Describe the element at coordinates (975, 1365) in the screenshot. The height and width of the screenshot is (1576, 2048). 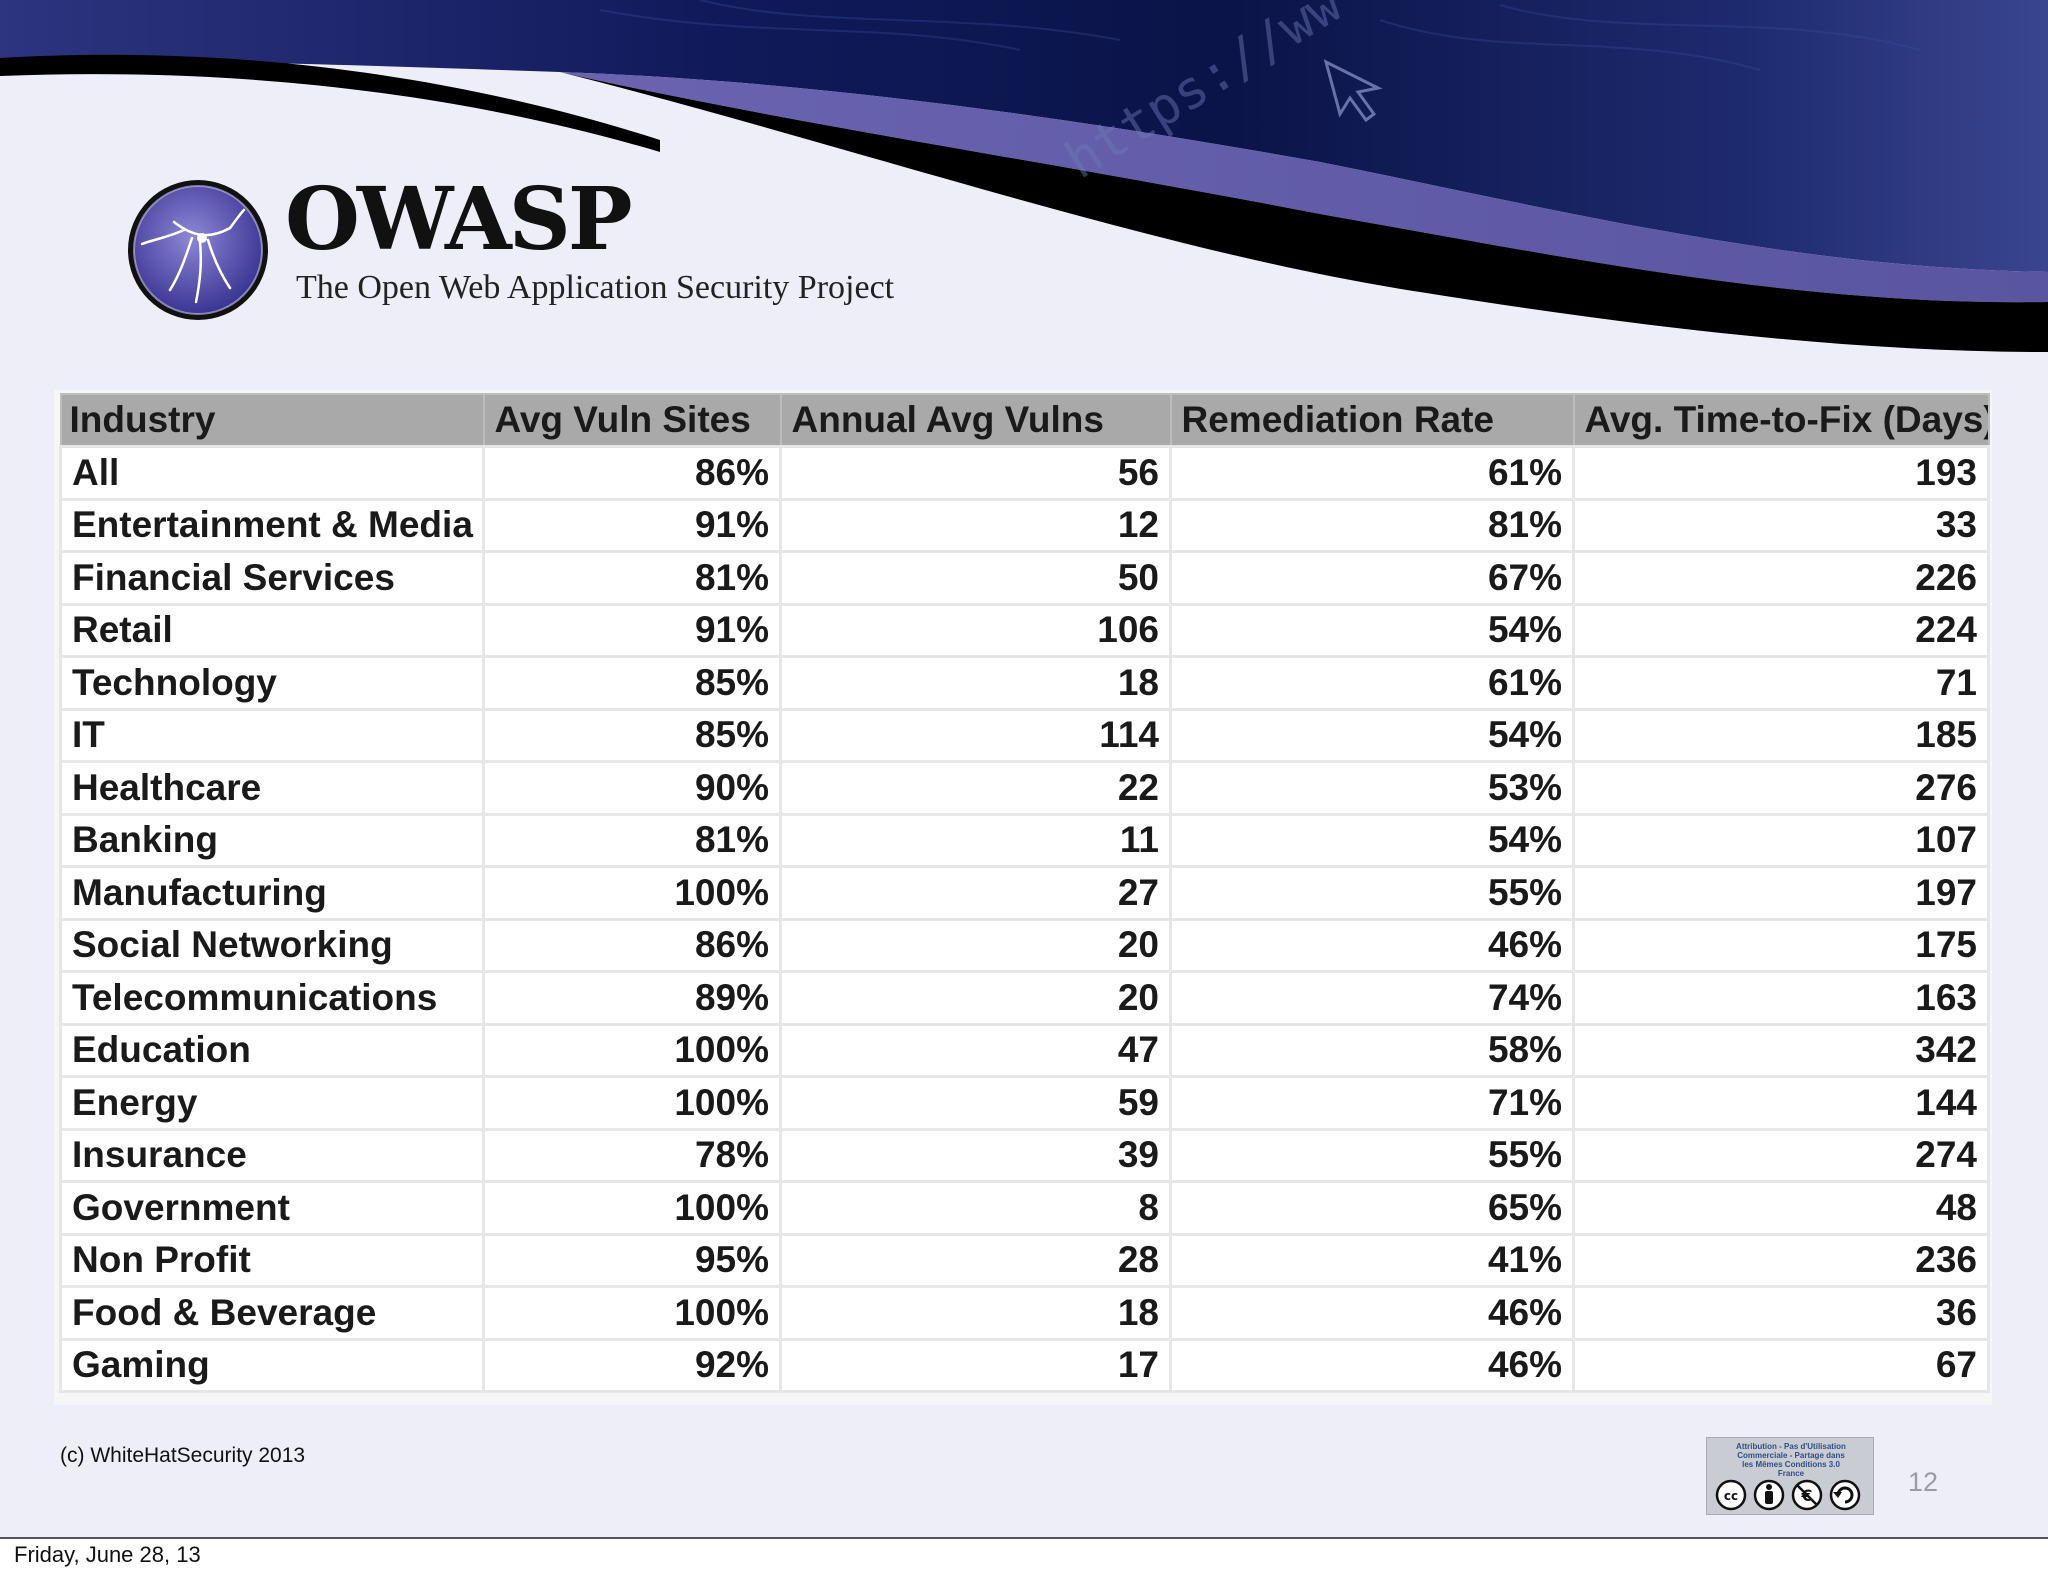
I see `value-cell: 17` at that location.